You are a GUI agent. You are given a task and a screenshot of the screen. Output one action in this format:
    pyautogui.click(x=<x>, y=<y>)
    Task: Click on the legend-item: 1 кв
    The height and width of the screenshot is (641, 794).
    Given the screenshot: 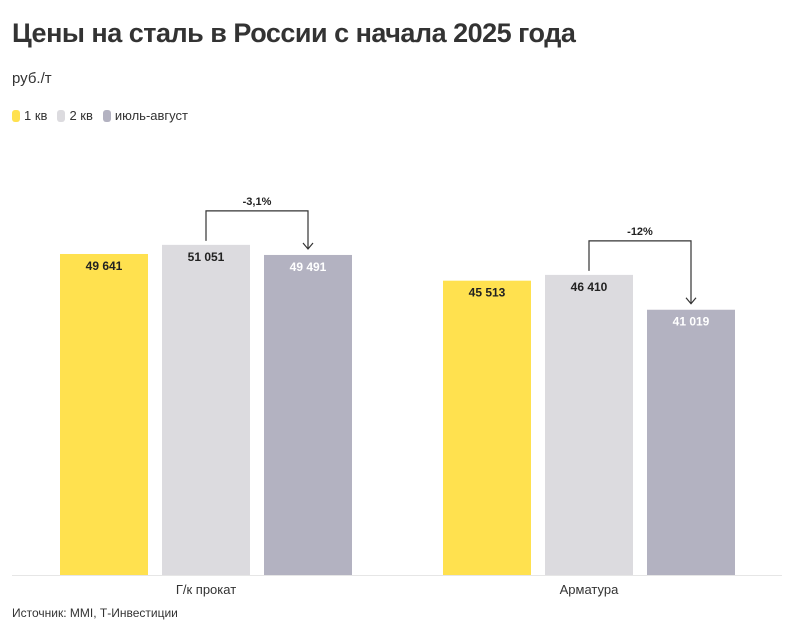 What is the action you would take?
    pyautogui.click(x=29, y=115)
    